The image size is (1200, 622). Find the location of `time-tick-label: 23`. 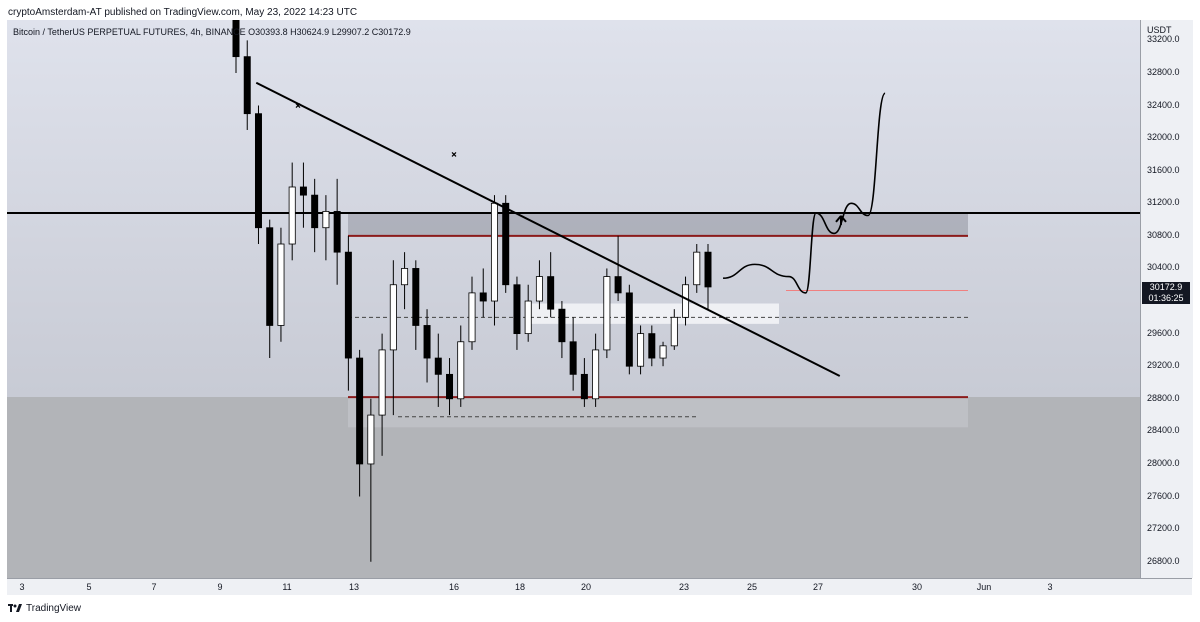

time-tick-label: 23 is located at coordinates (684, 587).